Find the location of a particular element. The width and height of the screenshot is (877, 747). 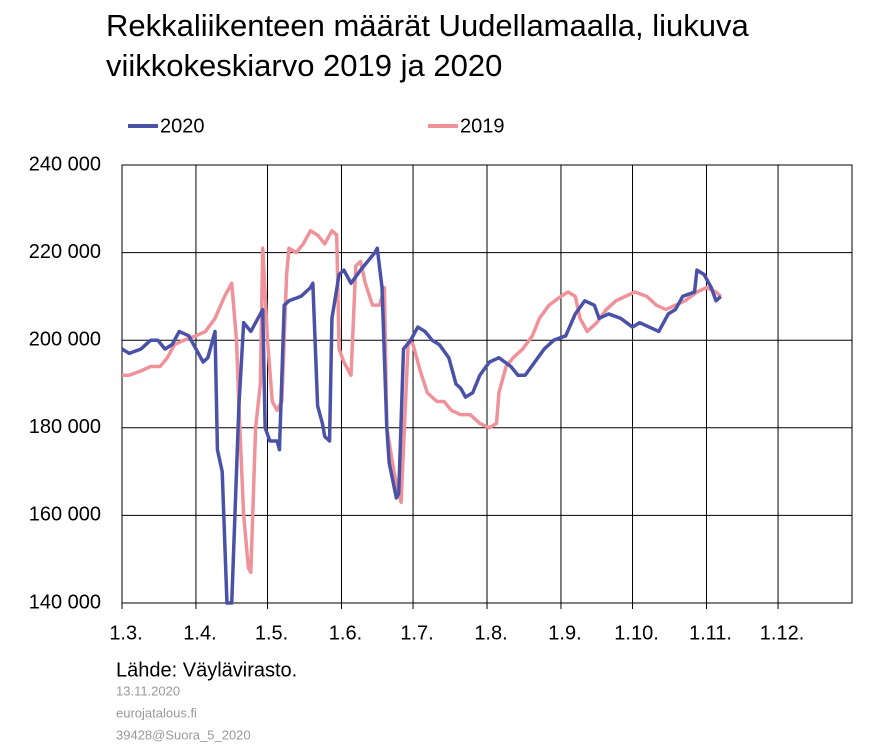

x-tick-label: 1.7. is located at coordinates (416, 633).